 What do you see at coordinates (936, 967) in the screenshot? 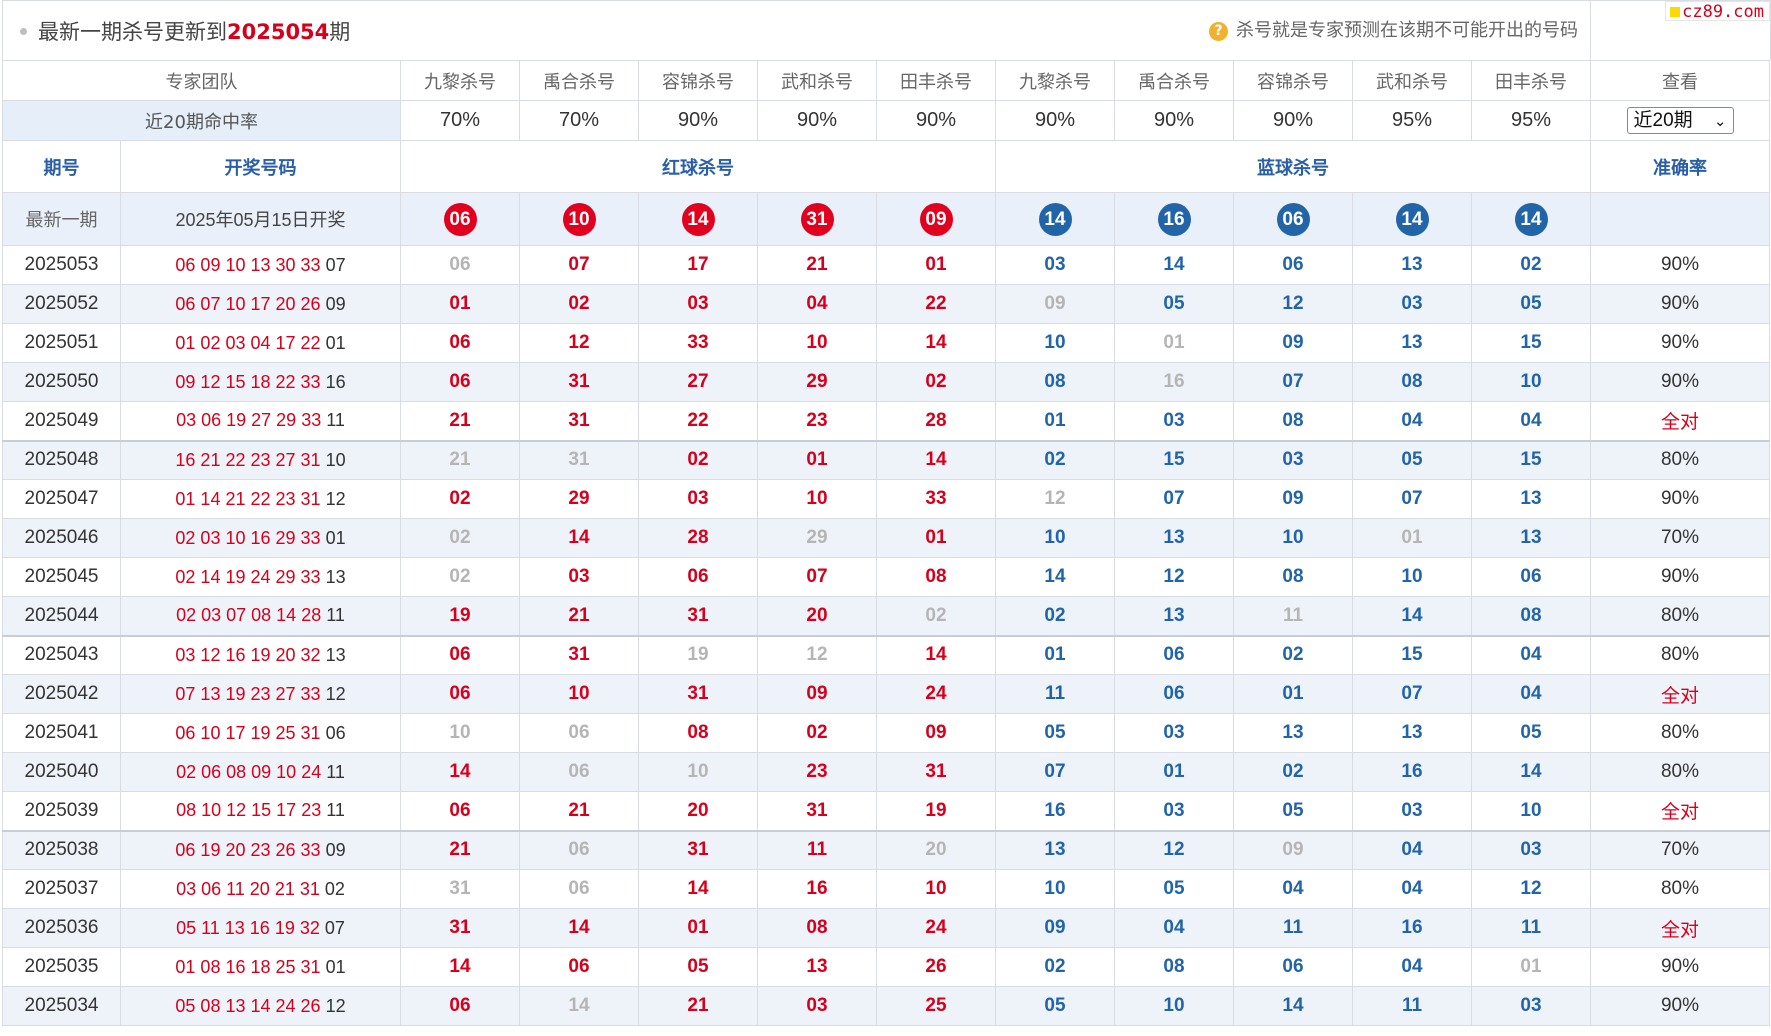
I see `red-kill-cell: 26` at bounding box center [936, 967].